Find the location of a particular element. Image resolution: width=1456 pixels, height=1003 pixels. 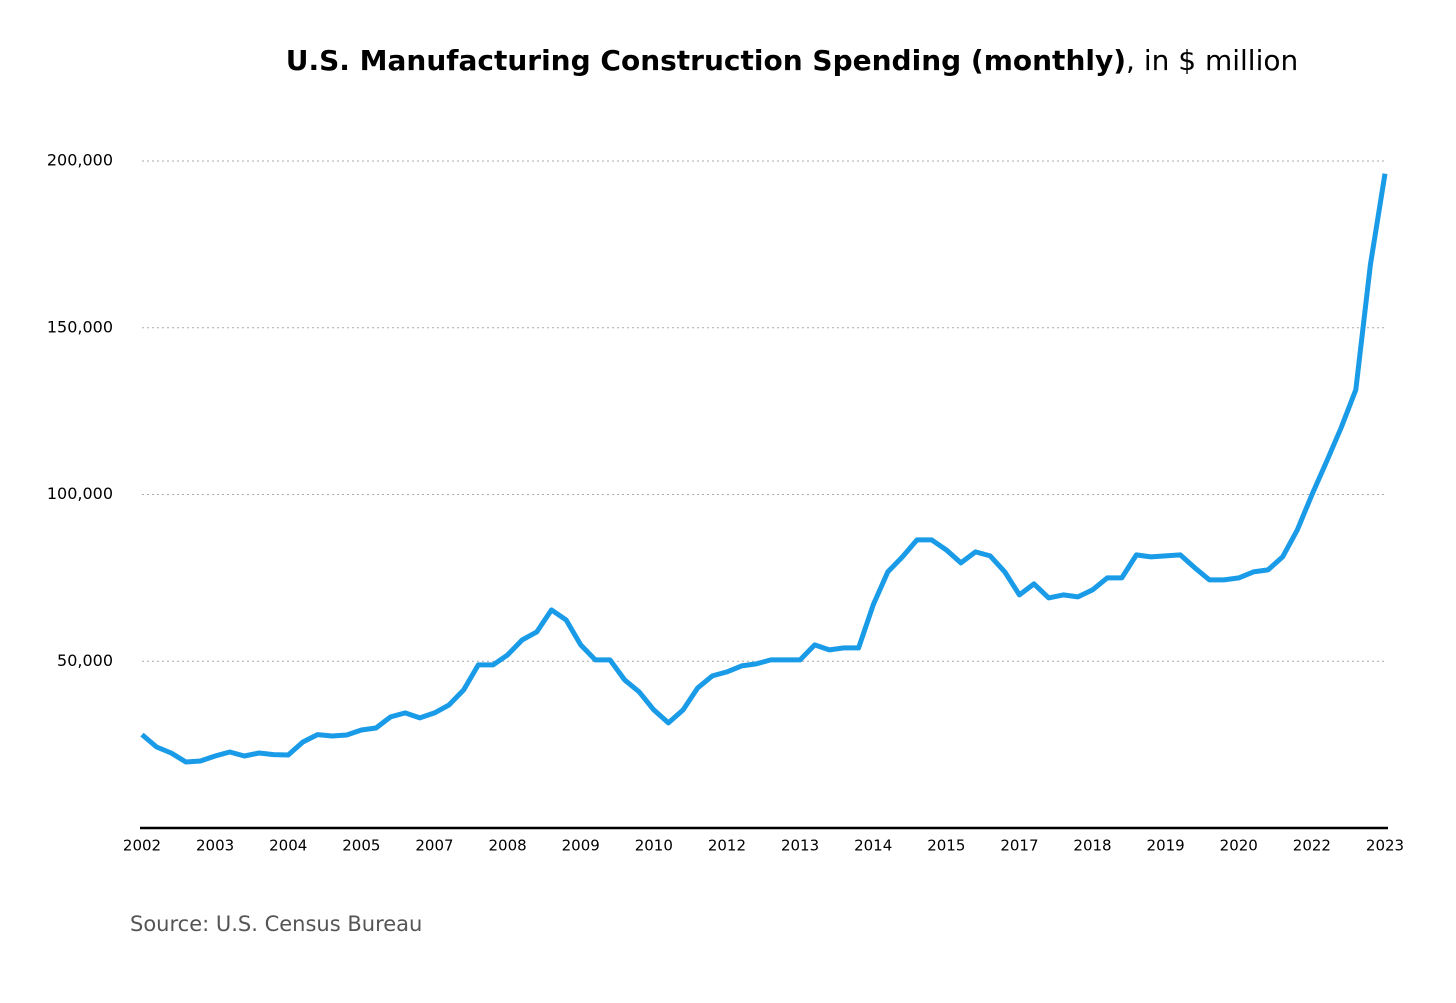

chart-subtitle: , in $ million is located at coordinates (1212, 60).